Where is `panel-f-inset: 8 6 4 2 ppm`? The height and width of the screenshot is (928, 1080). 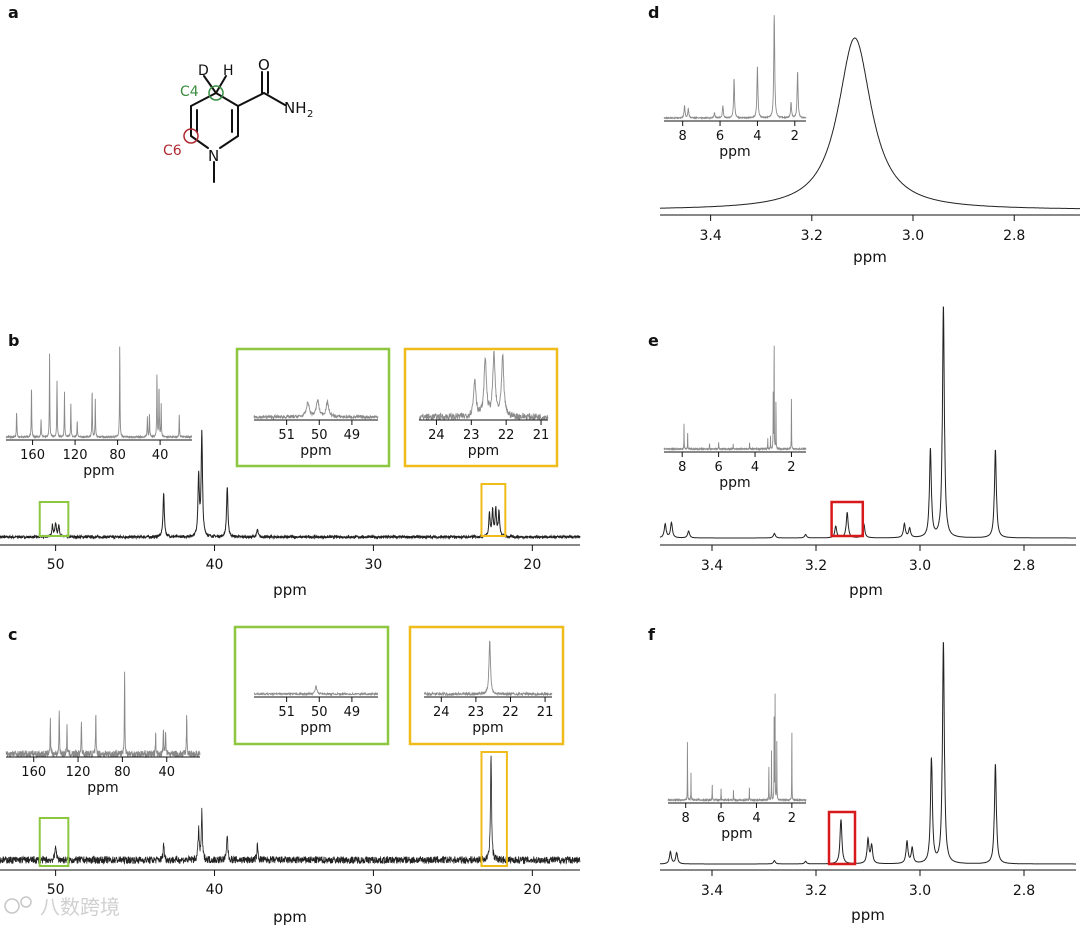 panel-f-inset: 8 6 4 2 ppm is located at coordinates (737, 767).